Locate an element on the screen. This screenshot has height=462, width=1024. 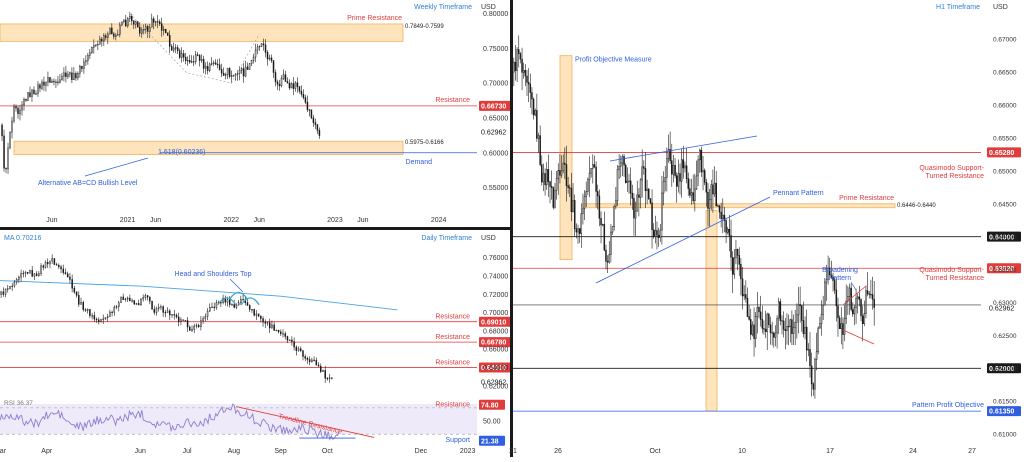
price-tick-label: 0.62500 is located at coordinates (1005, 336).